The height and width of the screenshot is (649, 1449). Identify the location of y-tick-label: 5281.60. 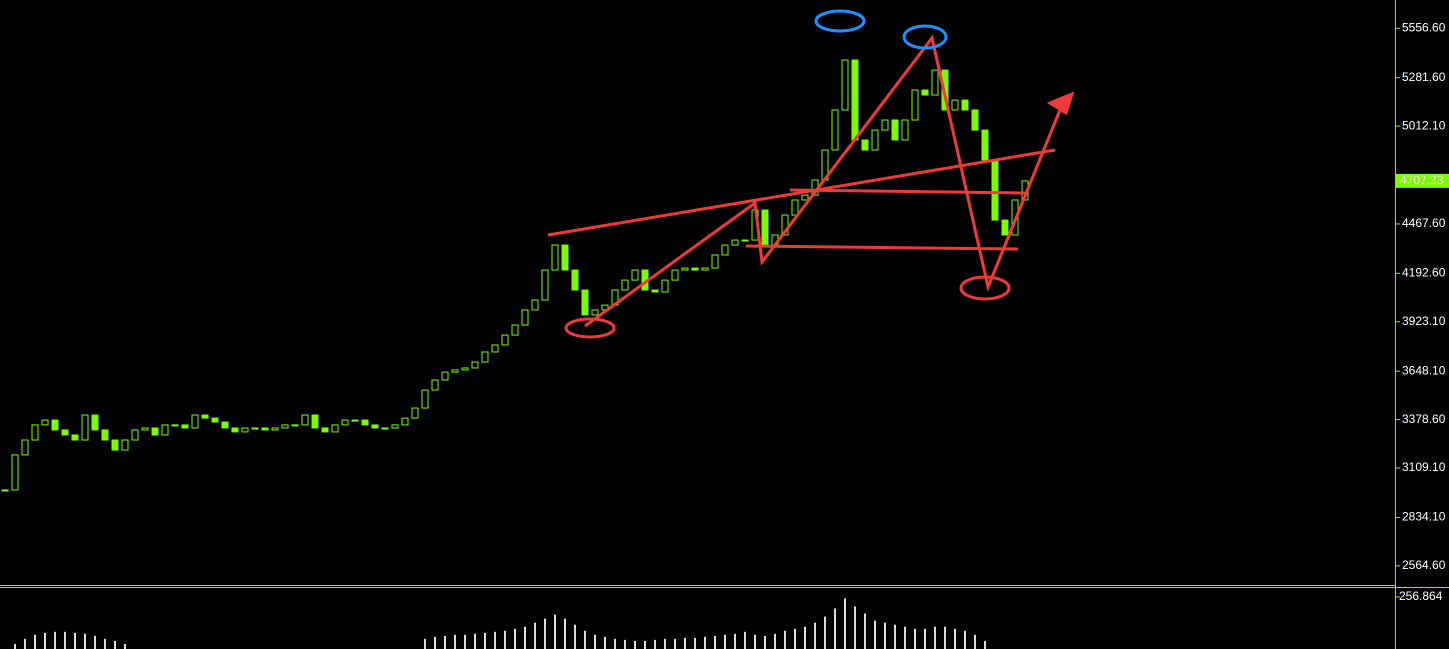
(1424, 77).